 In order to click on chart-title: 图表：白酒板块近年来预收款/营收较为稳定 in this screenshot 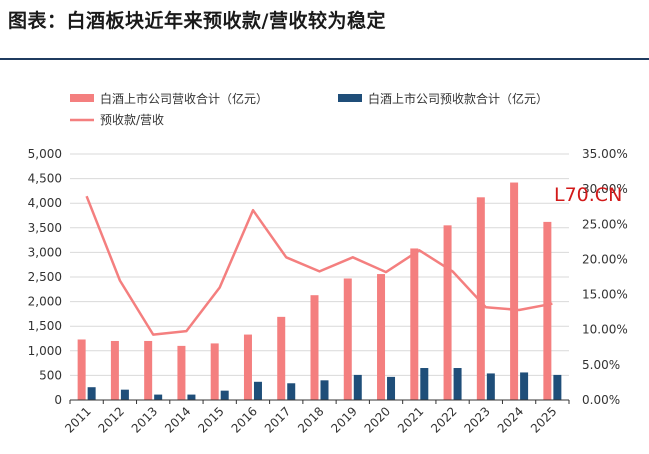, I will do `click(197, 21)`.